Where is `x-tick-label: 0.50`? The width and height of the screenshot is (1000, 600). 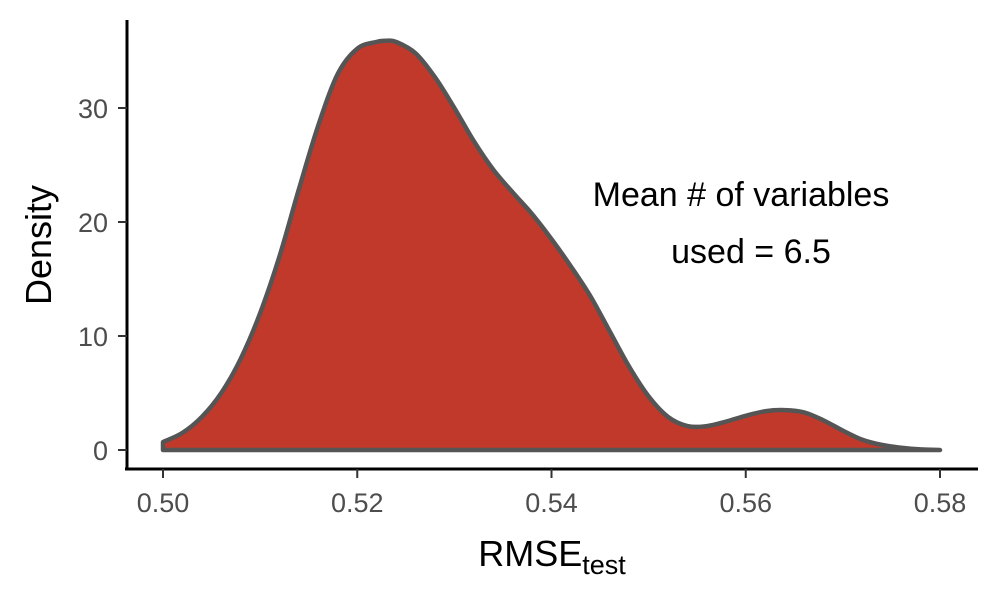 x-tick-label: 0.50 is located at coordinates (163, 503).